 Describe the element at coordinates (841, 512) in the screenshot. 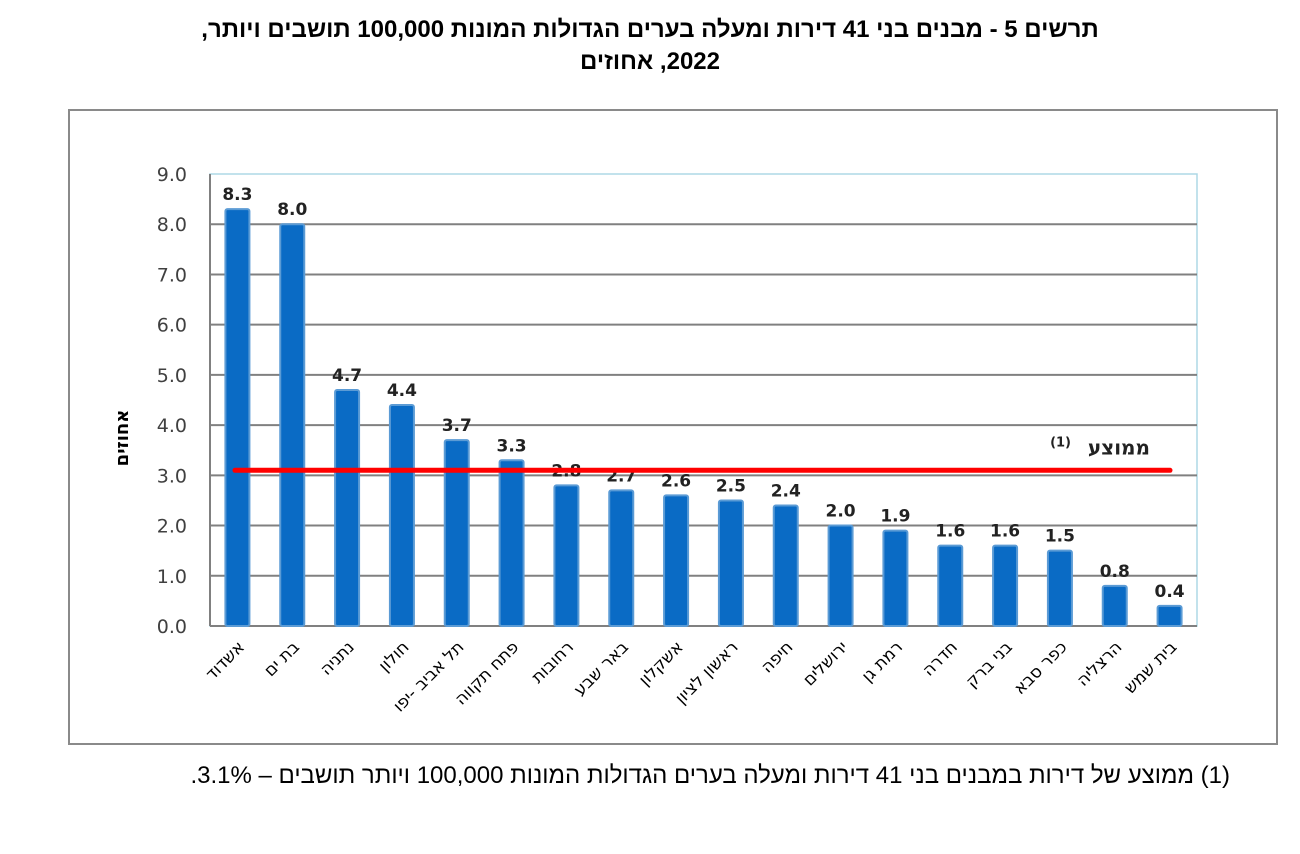

I see `data-label: 2.0` at that location.